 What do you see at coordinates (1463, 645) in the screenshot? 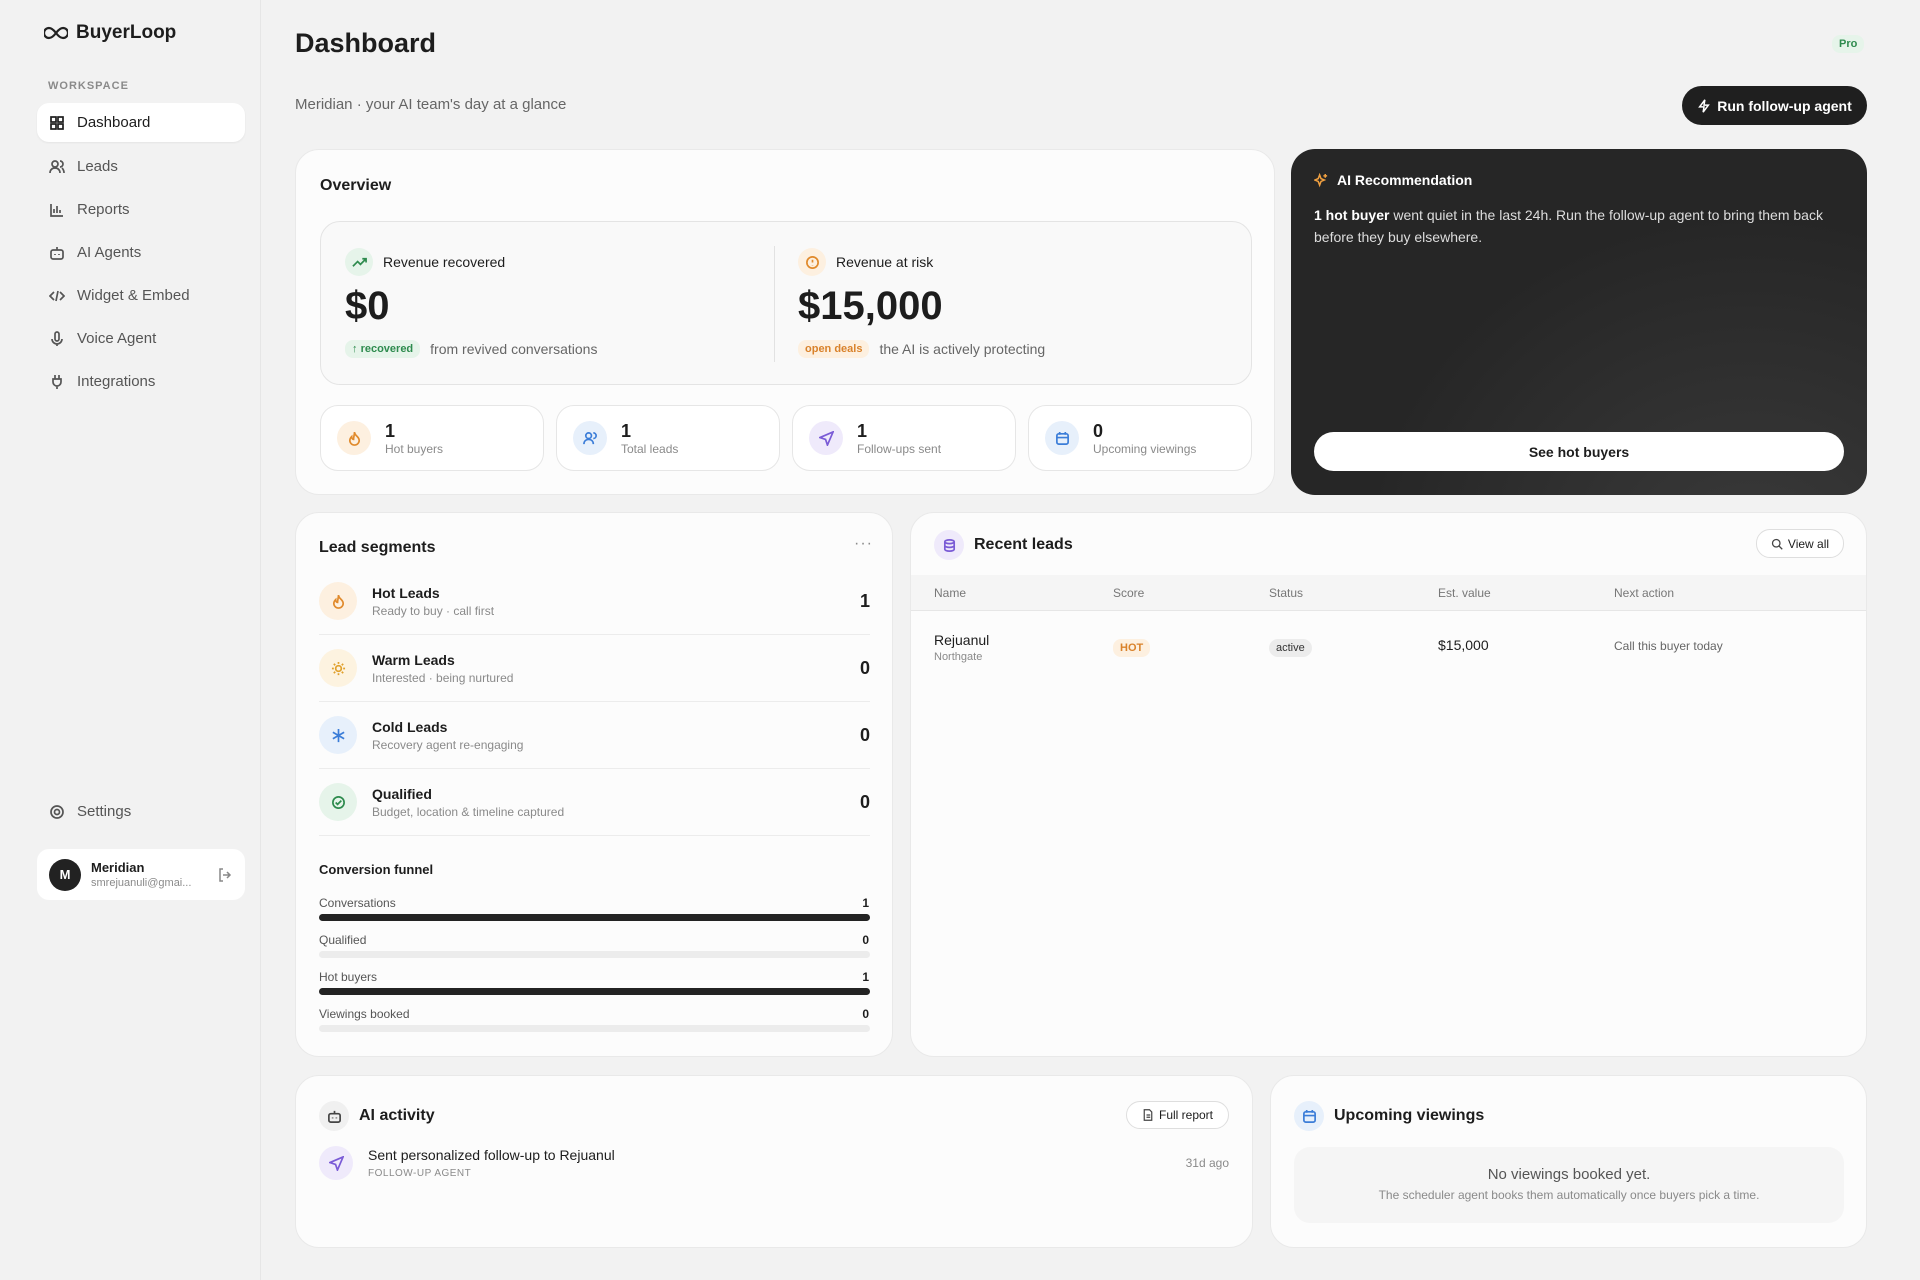
I see `lead-value: $15,000` at bounding box center [1463, 645].